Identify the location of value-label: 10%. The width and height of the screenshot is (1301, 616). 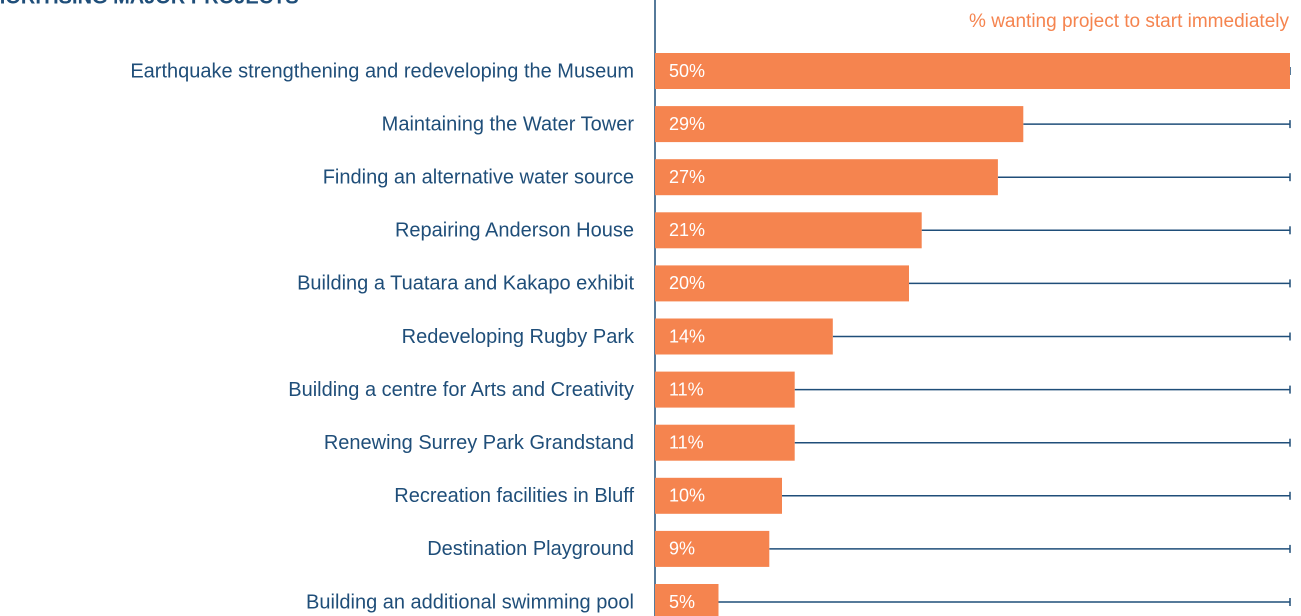
(687, 496).